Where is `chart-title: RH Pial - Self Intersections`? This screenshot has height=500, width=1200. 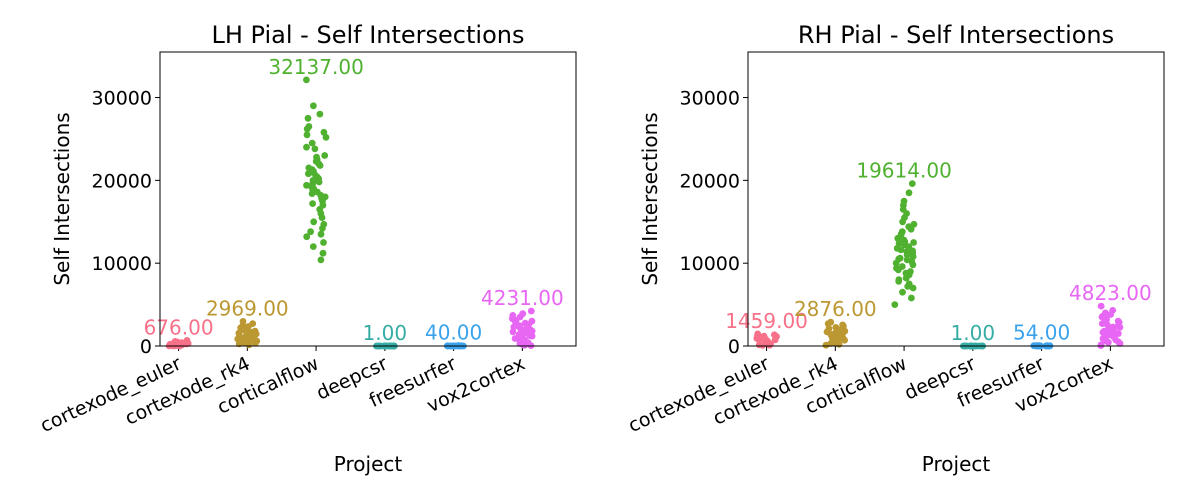 chart-title: RH Pial - Self Intersections is located at coordinates (956, 35).